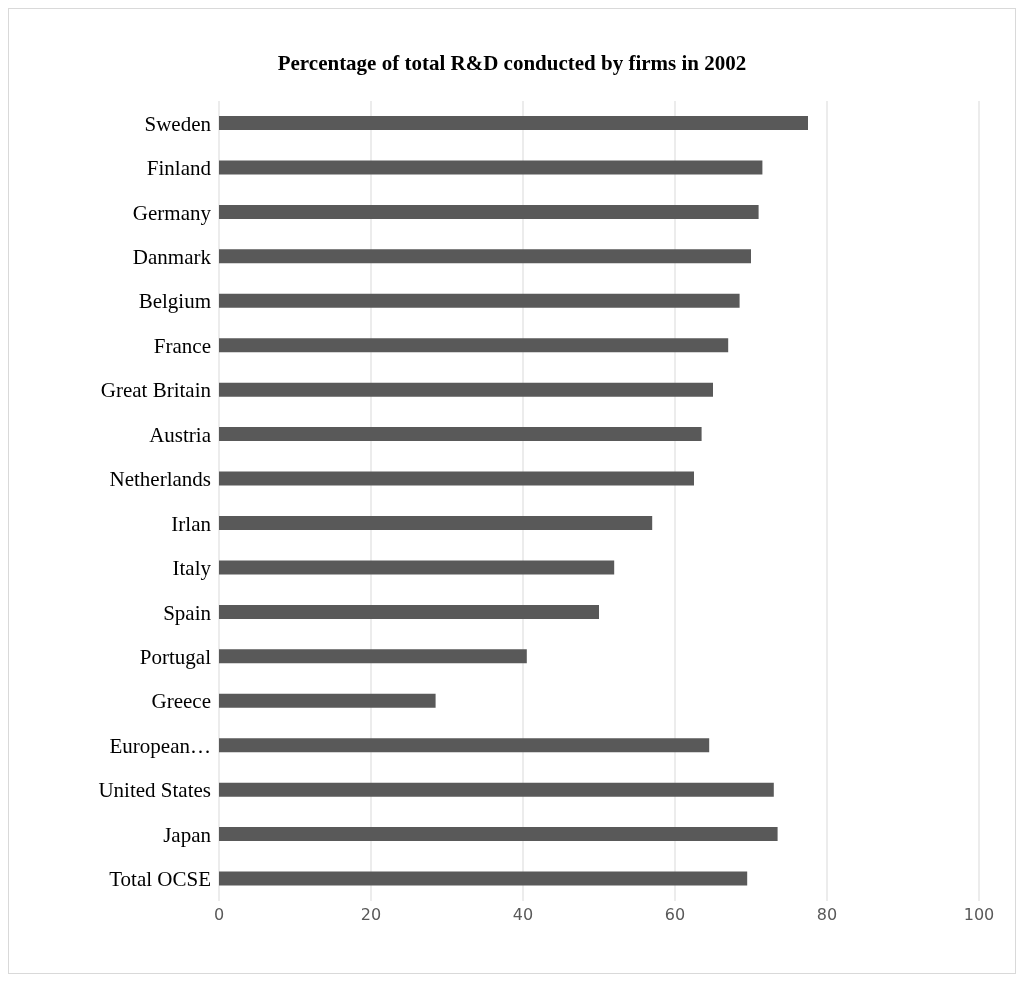 The width and height of the screenshot is (1026, 984). What do you see at coordinates (179, 168) in the screenshot?
I see `y-tick-label: Finland` at bounding box center [179, 168].